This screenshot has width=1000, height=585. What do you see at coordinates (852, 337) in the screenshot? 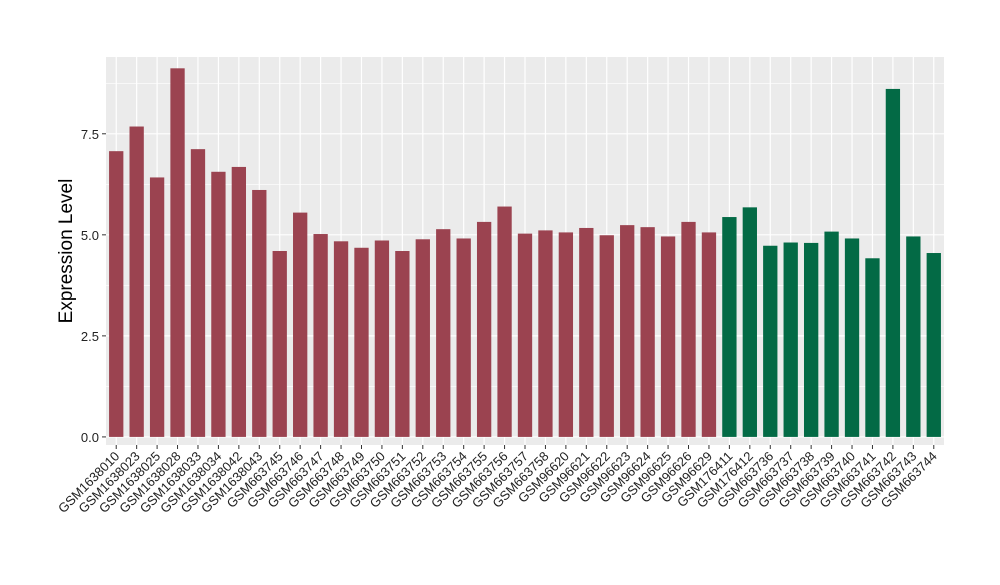
I see `bar-gsm663740` at bounding box center [852, 337].